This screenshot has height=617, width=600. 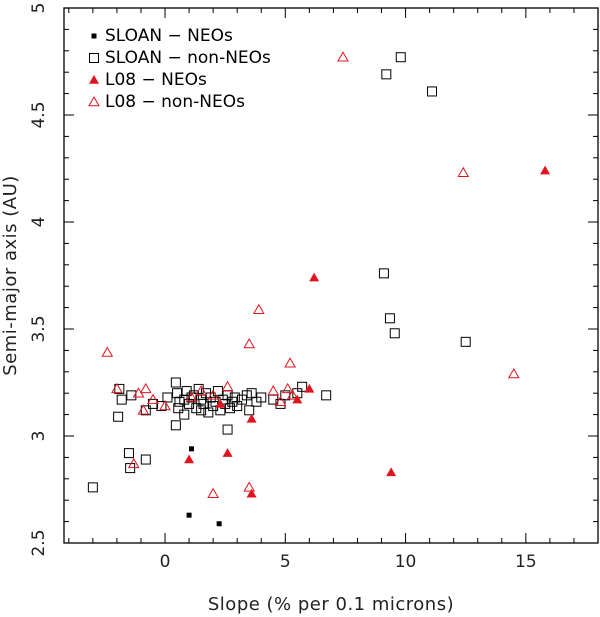 I want to click on y-tick-label: 3, so click(x=39, y=436).